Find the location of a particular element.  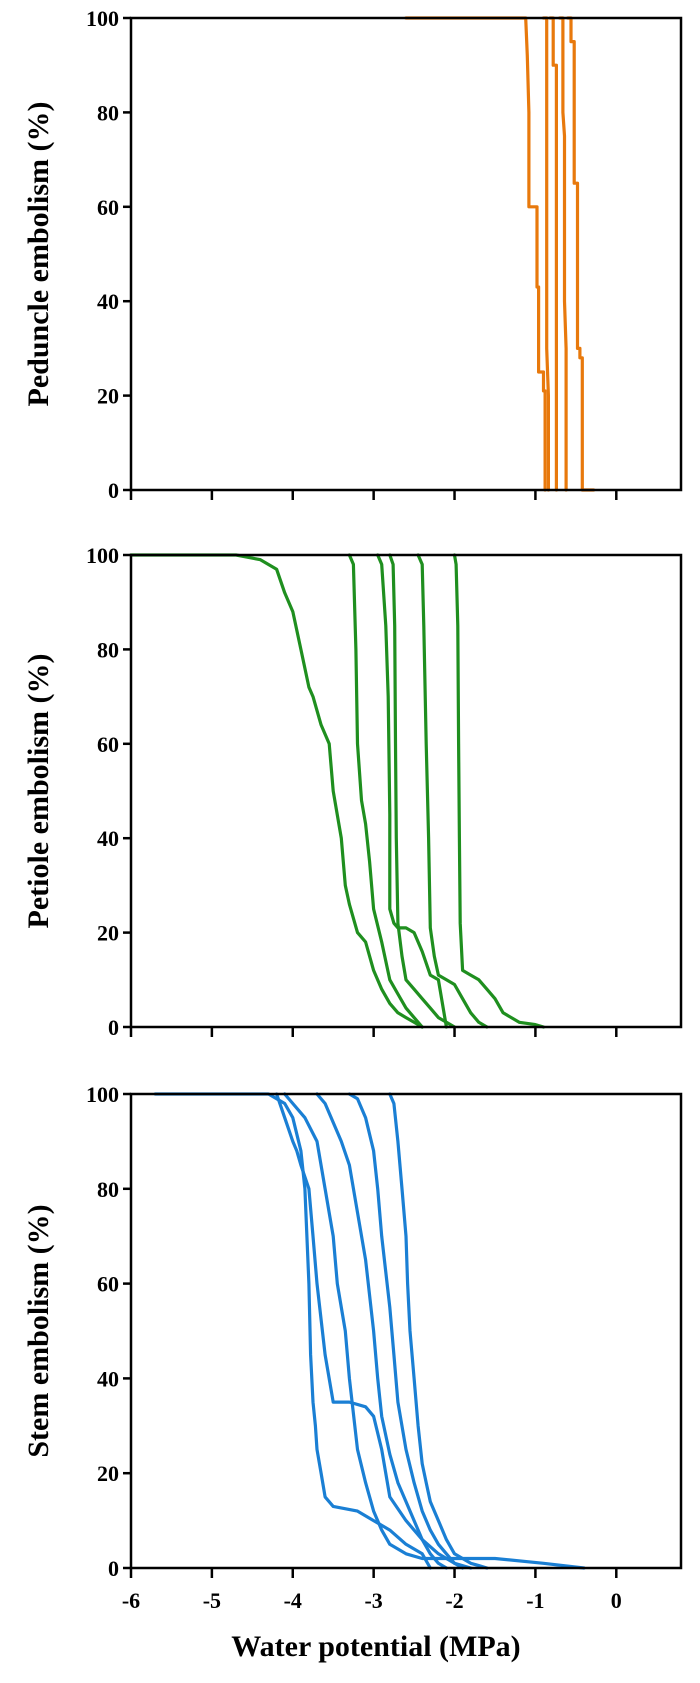

stem-y-tick-label: 100 is located at coordinates (102, 1094).